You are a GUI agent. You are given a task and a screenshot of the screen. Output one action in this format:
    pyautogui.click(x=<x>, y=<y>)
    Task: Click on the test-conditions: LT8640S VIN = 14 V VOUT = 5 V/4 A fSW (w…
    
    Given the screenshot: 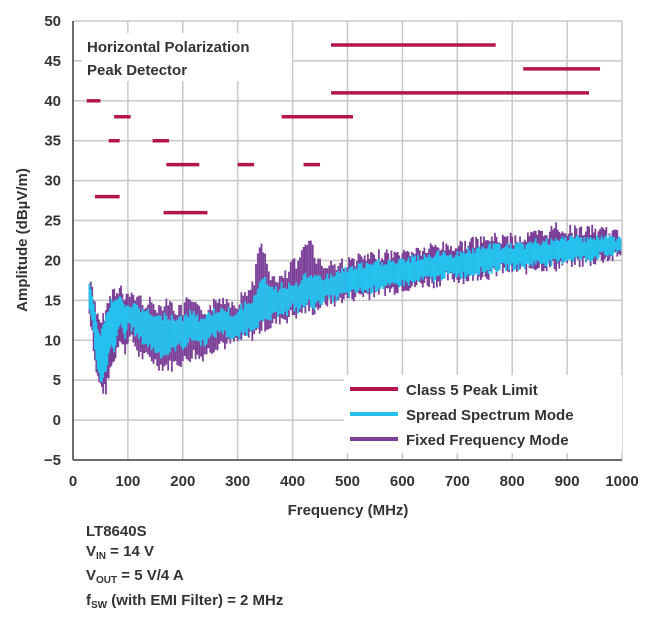 What is the action you would take?
    pyautogui.click(x=184, y=568)
    